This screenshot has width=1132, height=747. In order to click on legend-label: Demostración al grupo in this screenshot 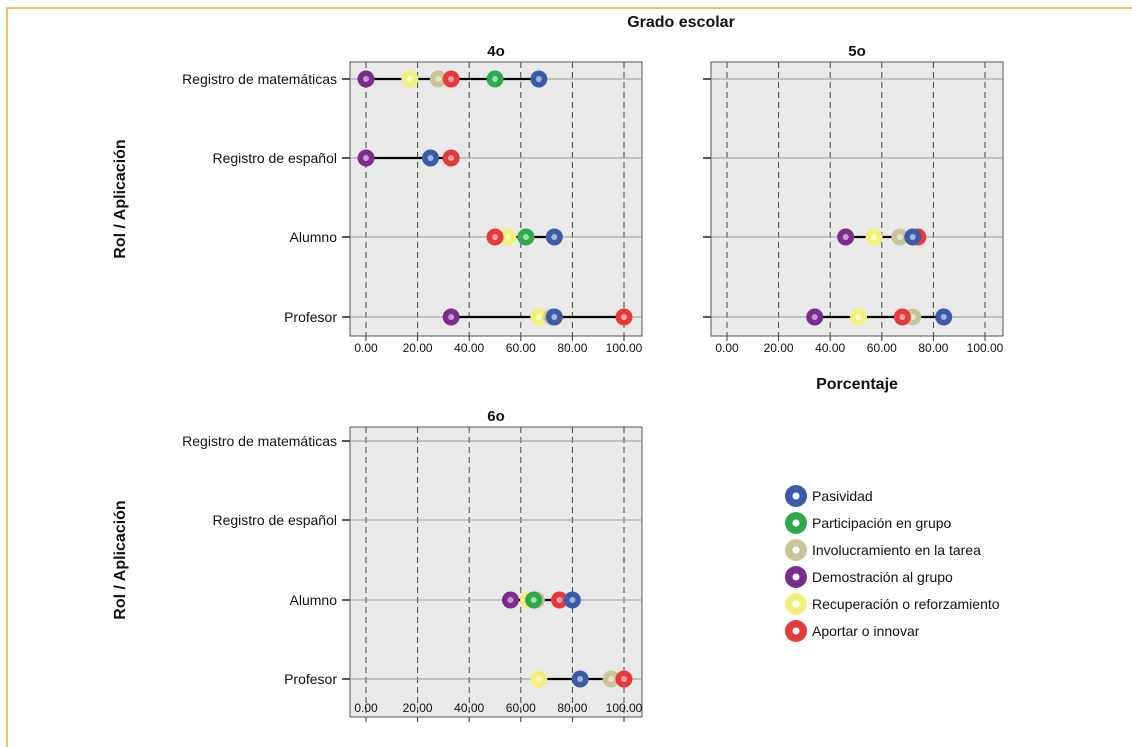, I will do `click(882, 577)`.